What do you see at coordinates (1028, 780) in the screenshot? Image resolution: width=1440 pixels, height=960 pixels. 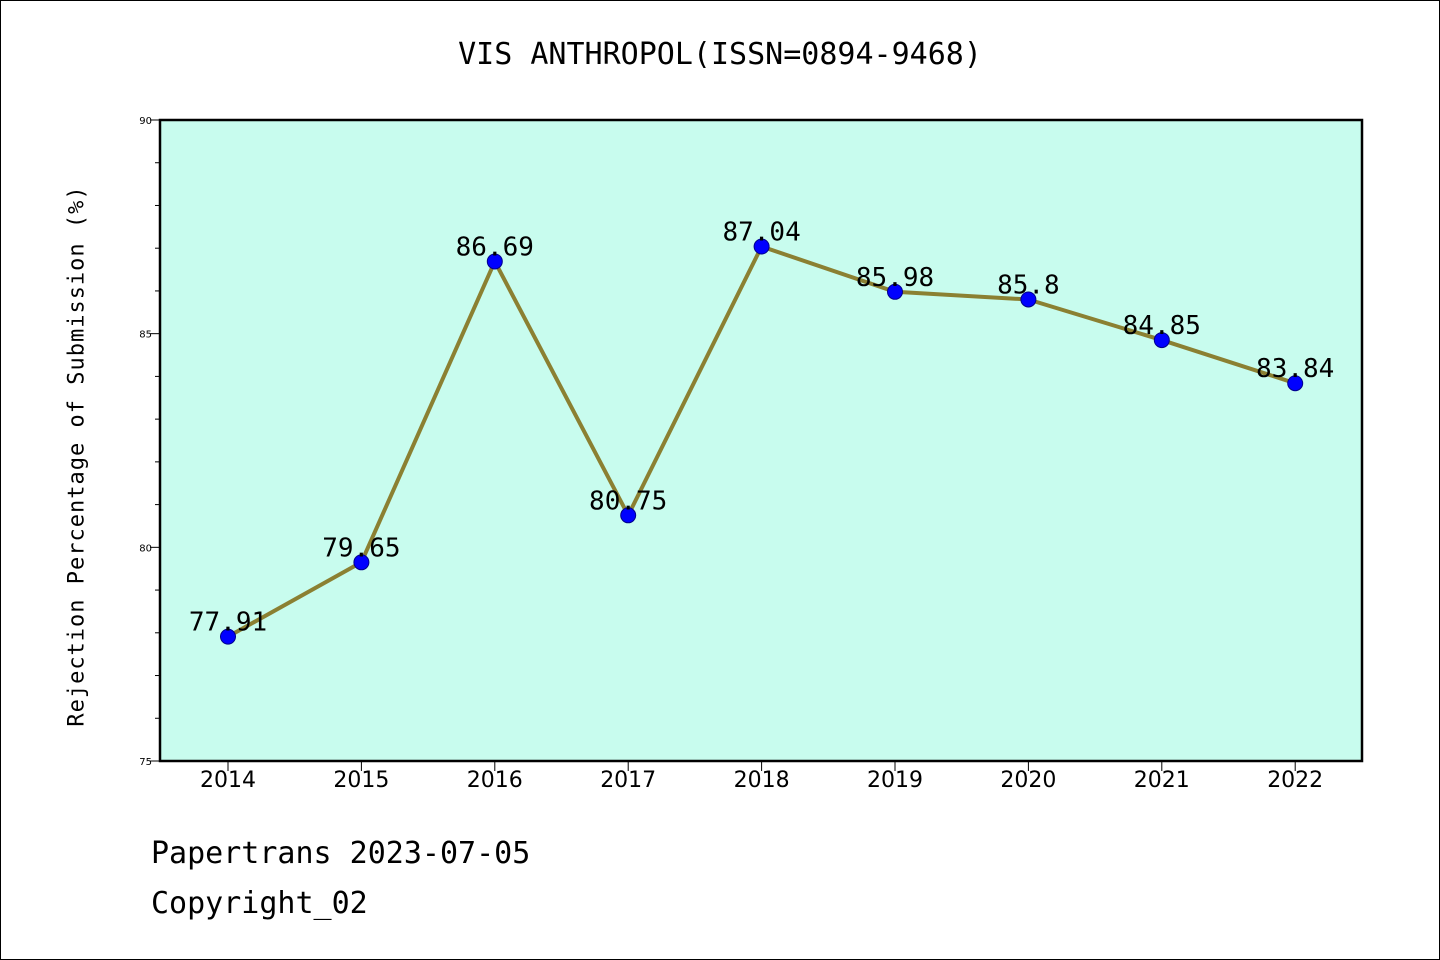 I see `x-tick-label: 2020` at bounding box center [1028, 780].